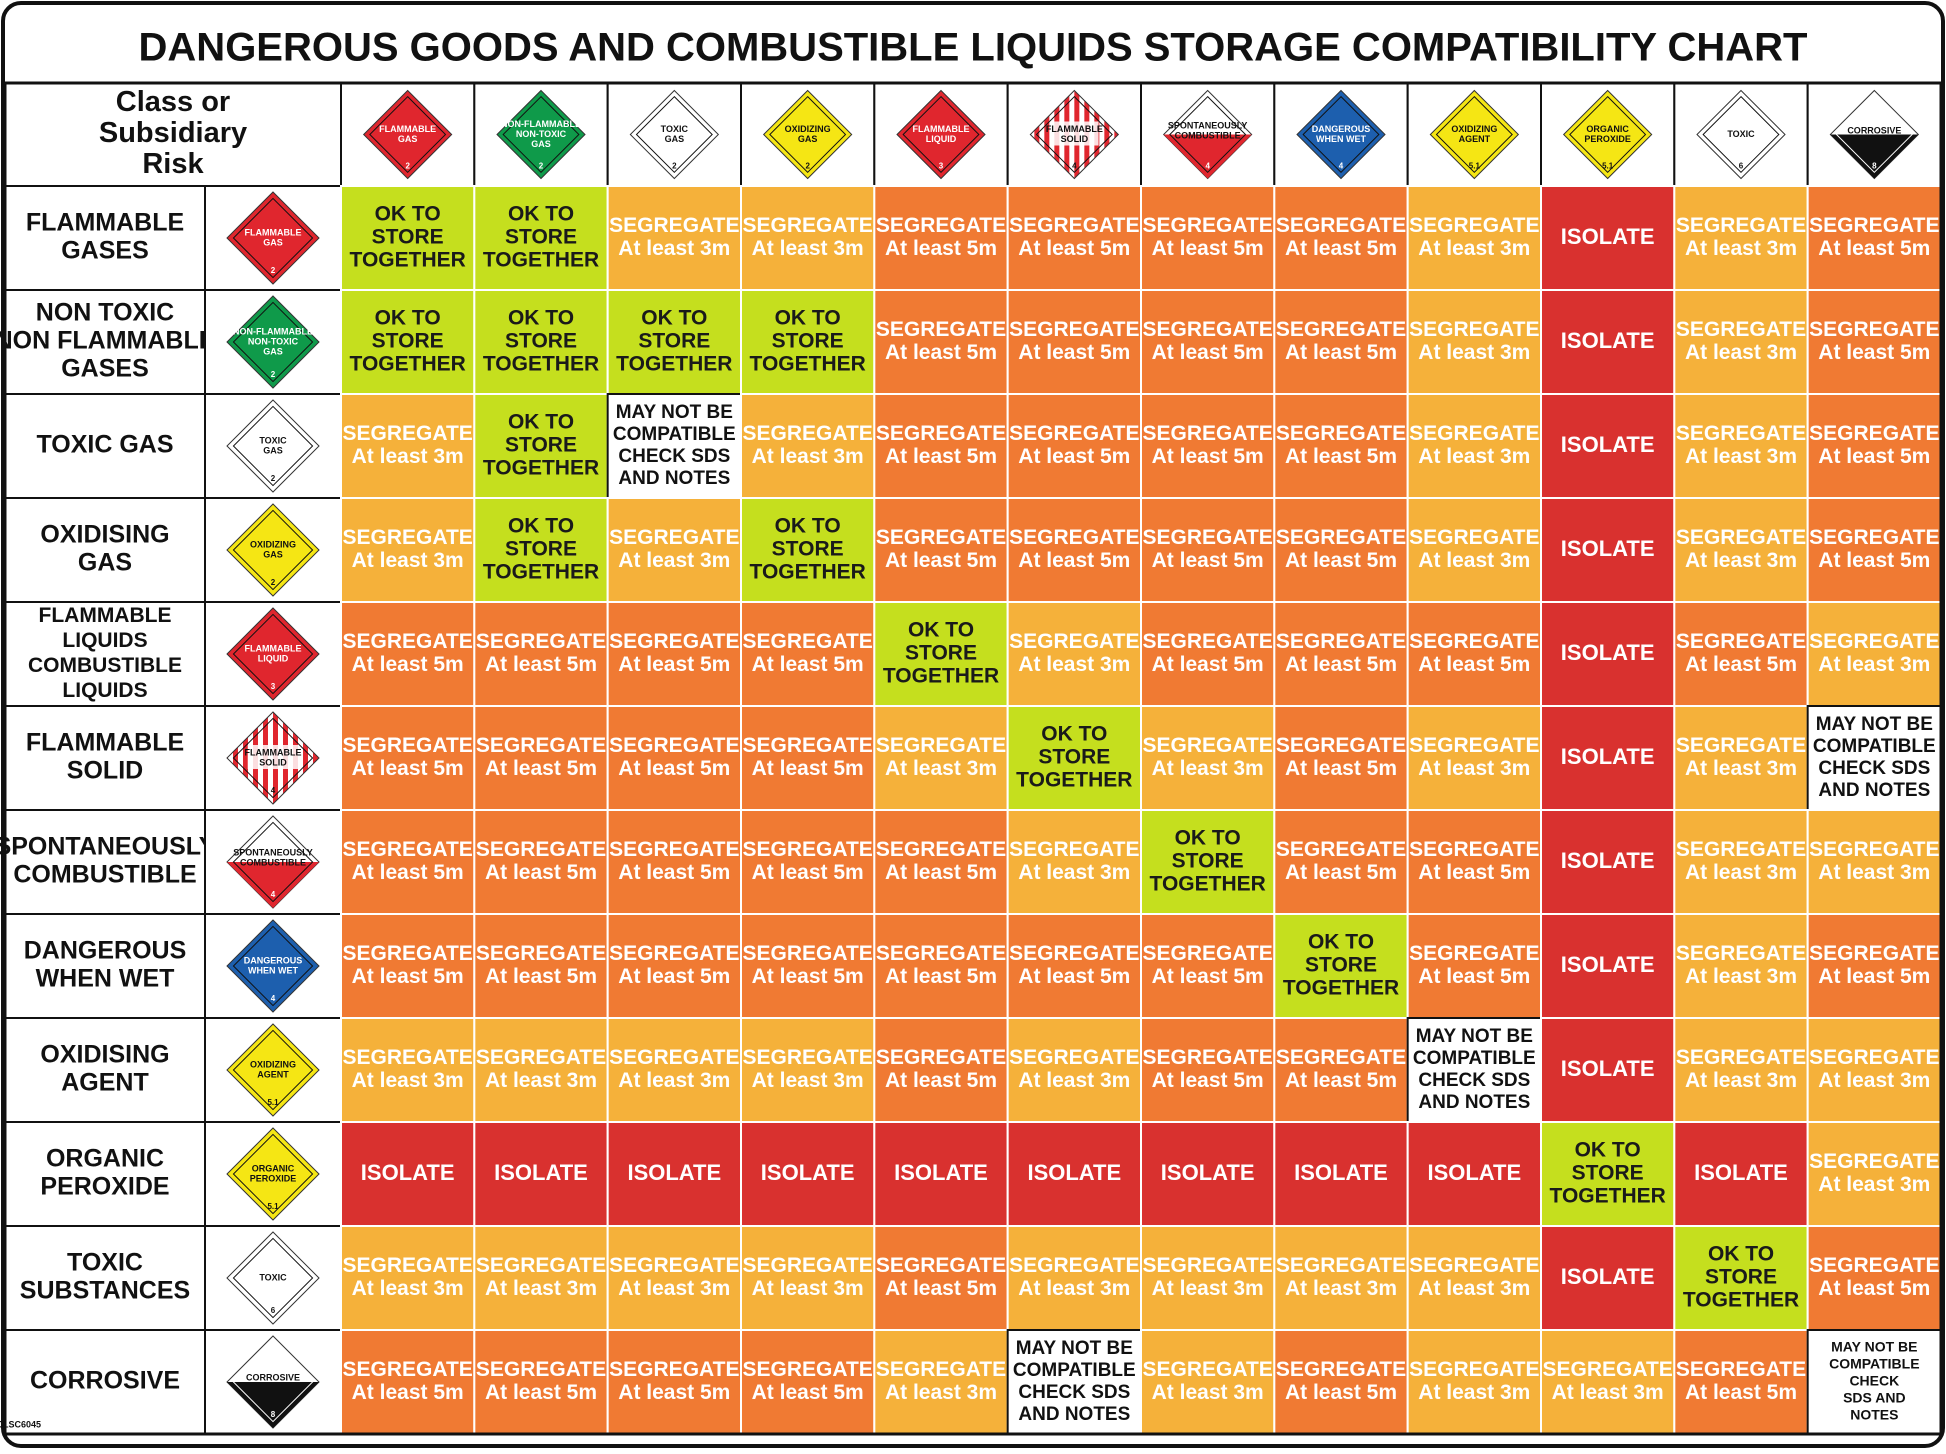 This screenshot has height=1454, width=1946. What do you see at coordinates (105, 771) in the screenshot?
I see `row-label: SOLID` at bounding box center [105, 771].